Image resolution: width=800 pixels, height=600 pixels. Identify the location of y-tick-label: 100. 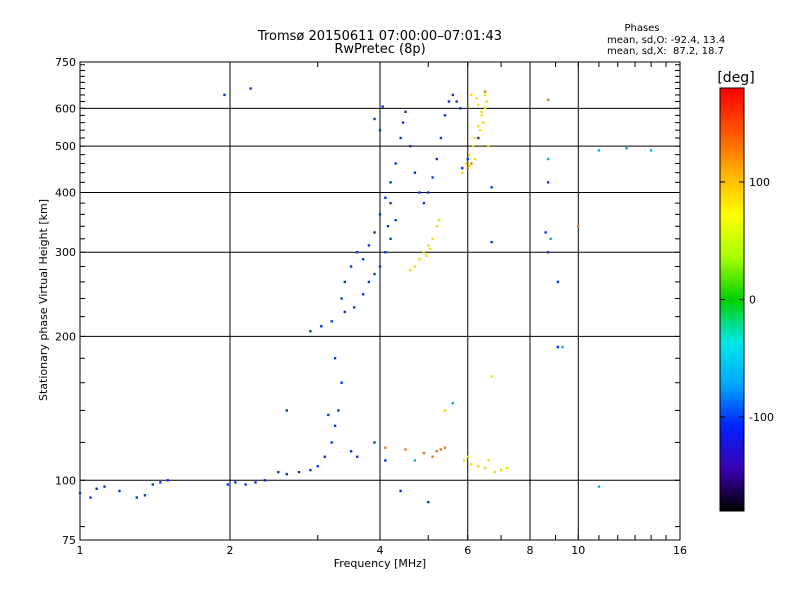
(65, 480).